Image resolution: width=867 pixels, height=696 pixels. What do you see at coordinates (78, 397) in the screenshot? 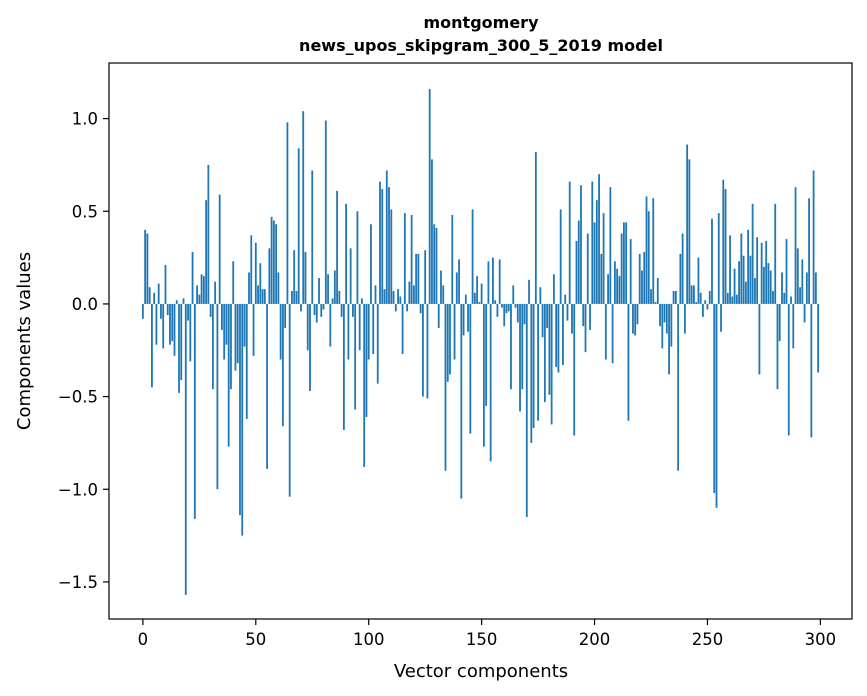
I see `y-tick-label: −0.5` at bounding box center [78, 397].